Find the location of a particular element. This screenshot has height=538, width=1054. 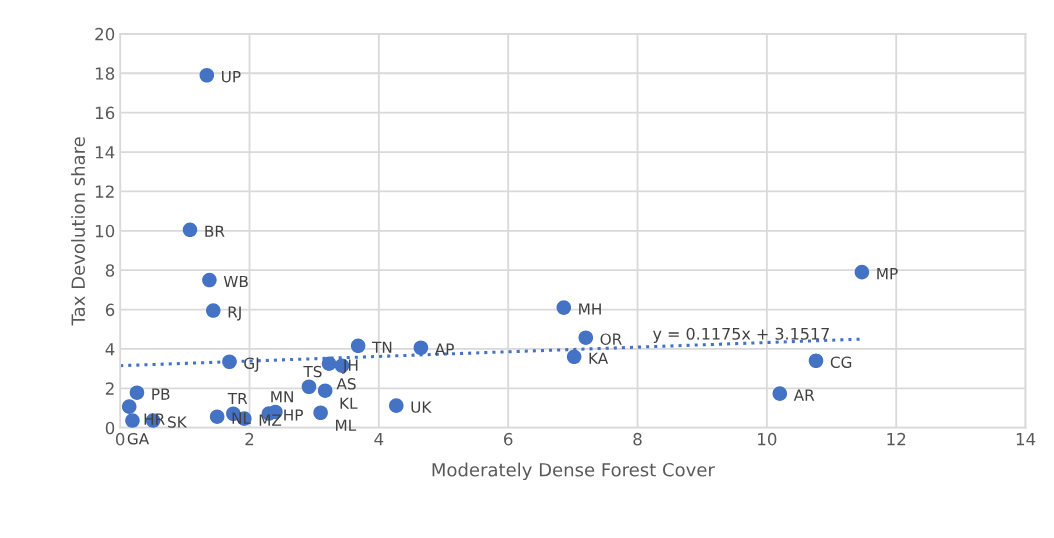

annotation: y = 0.1175x + 3.1517 is located at coordinates (741, 335).